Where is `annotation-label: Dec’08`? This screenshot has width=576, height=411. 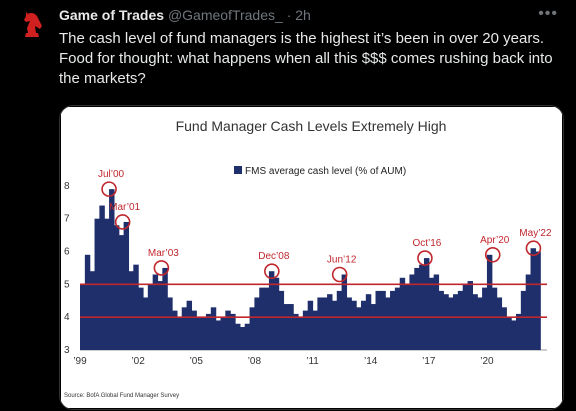
annotation-label: Dec’08 is located at coordinates (274, 256).